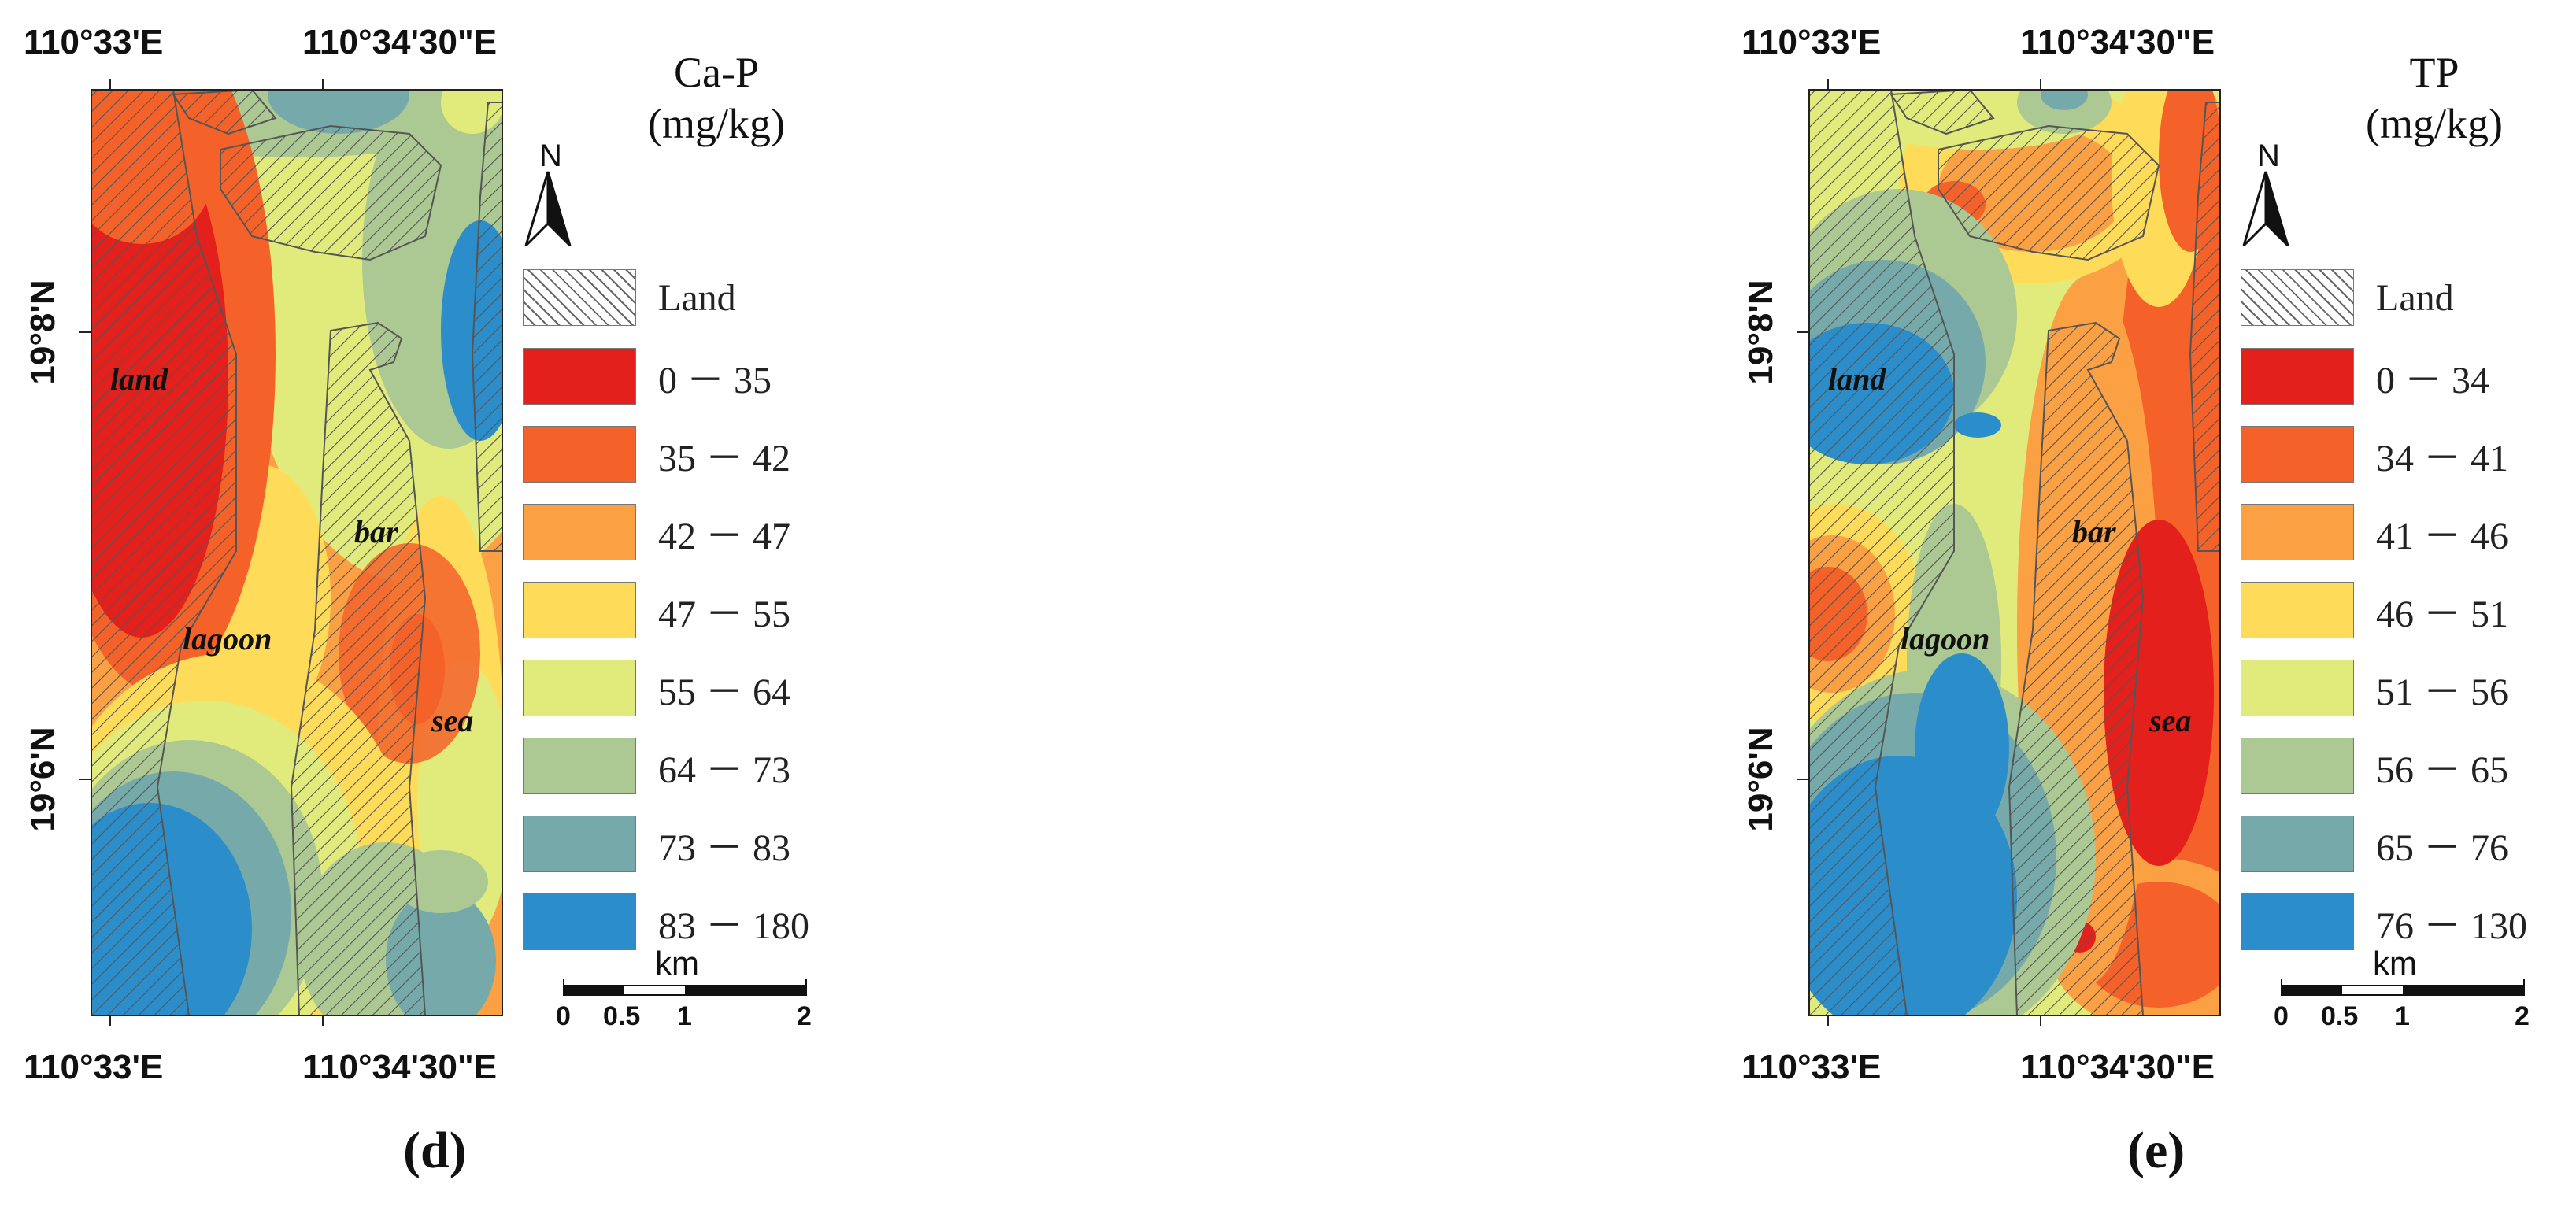 This screenshot has width=2576, height=1217. I want to click on legend-item-2: 34 － 41, so click(2374, 454).